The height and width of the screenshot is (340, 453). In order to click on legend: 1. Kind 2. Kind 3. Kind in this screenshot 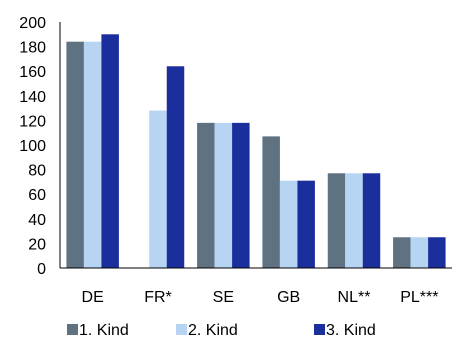, I will do `click(221, 330)`.